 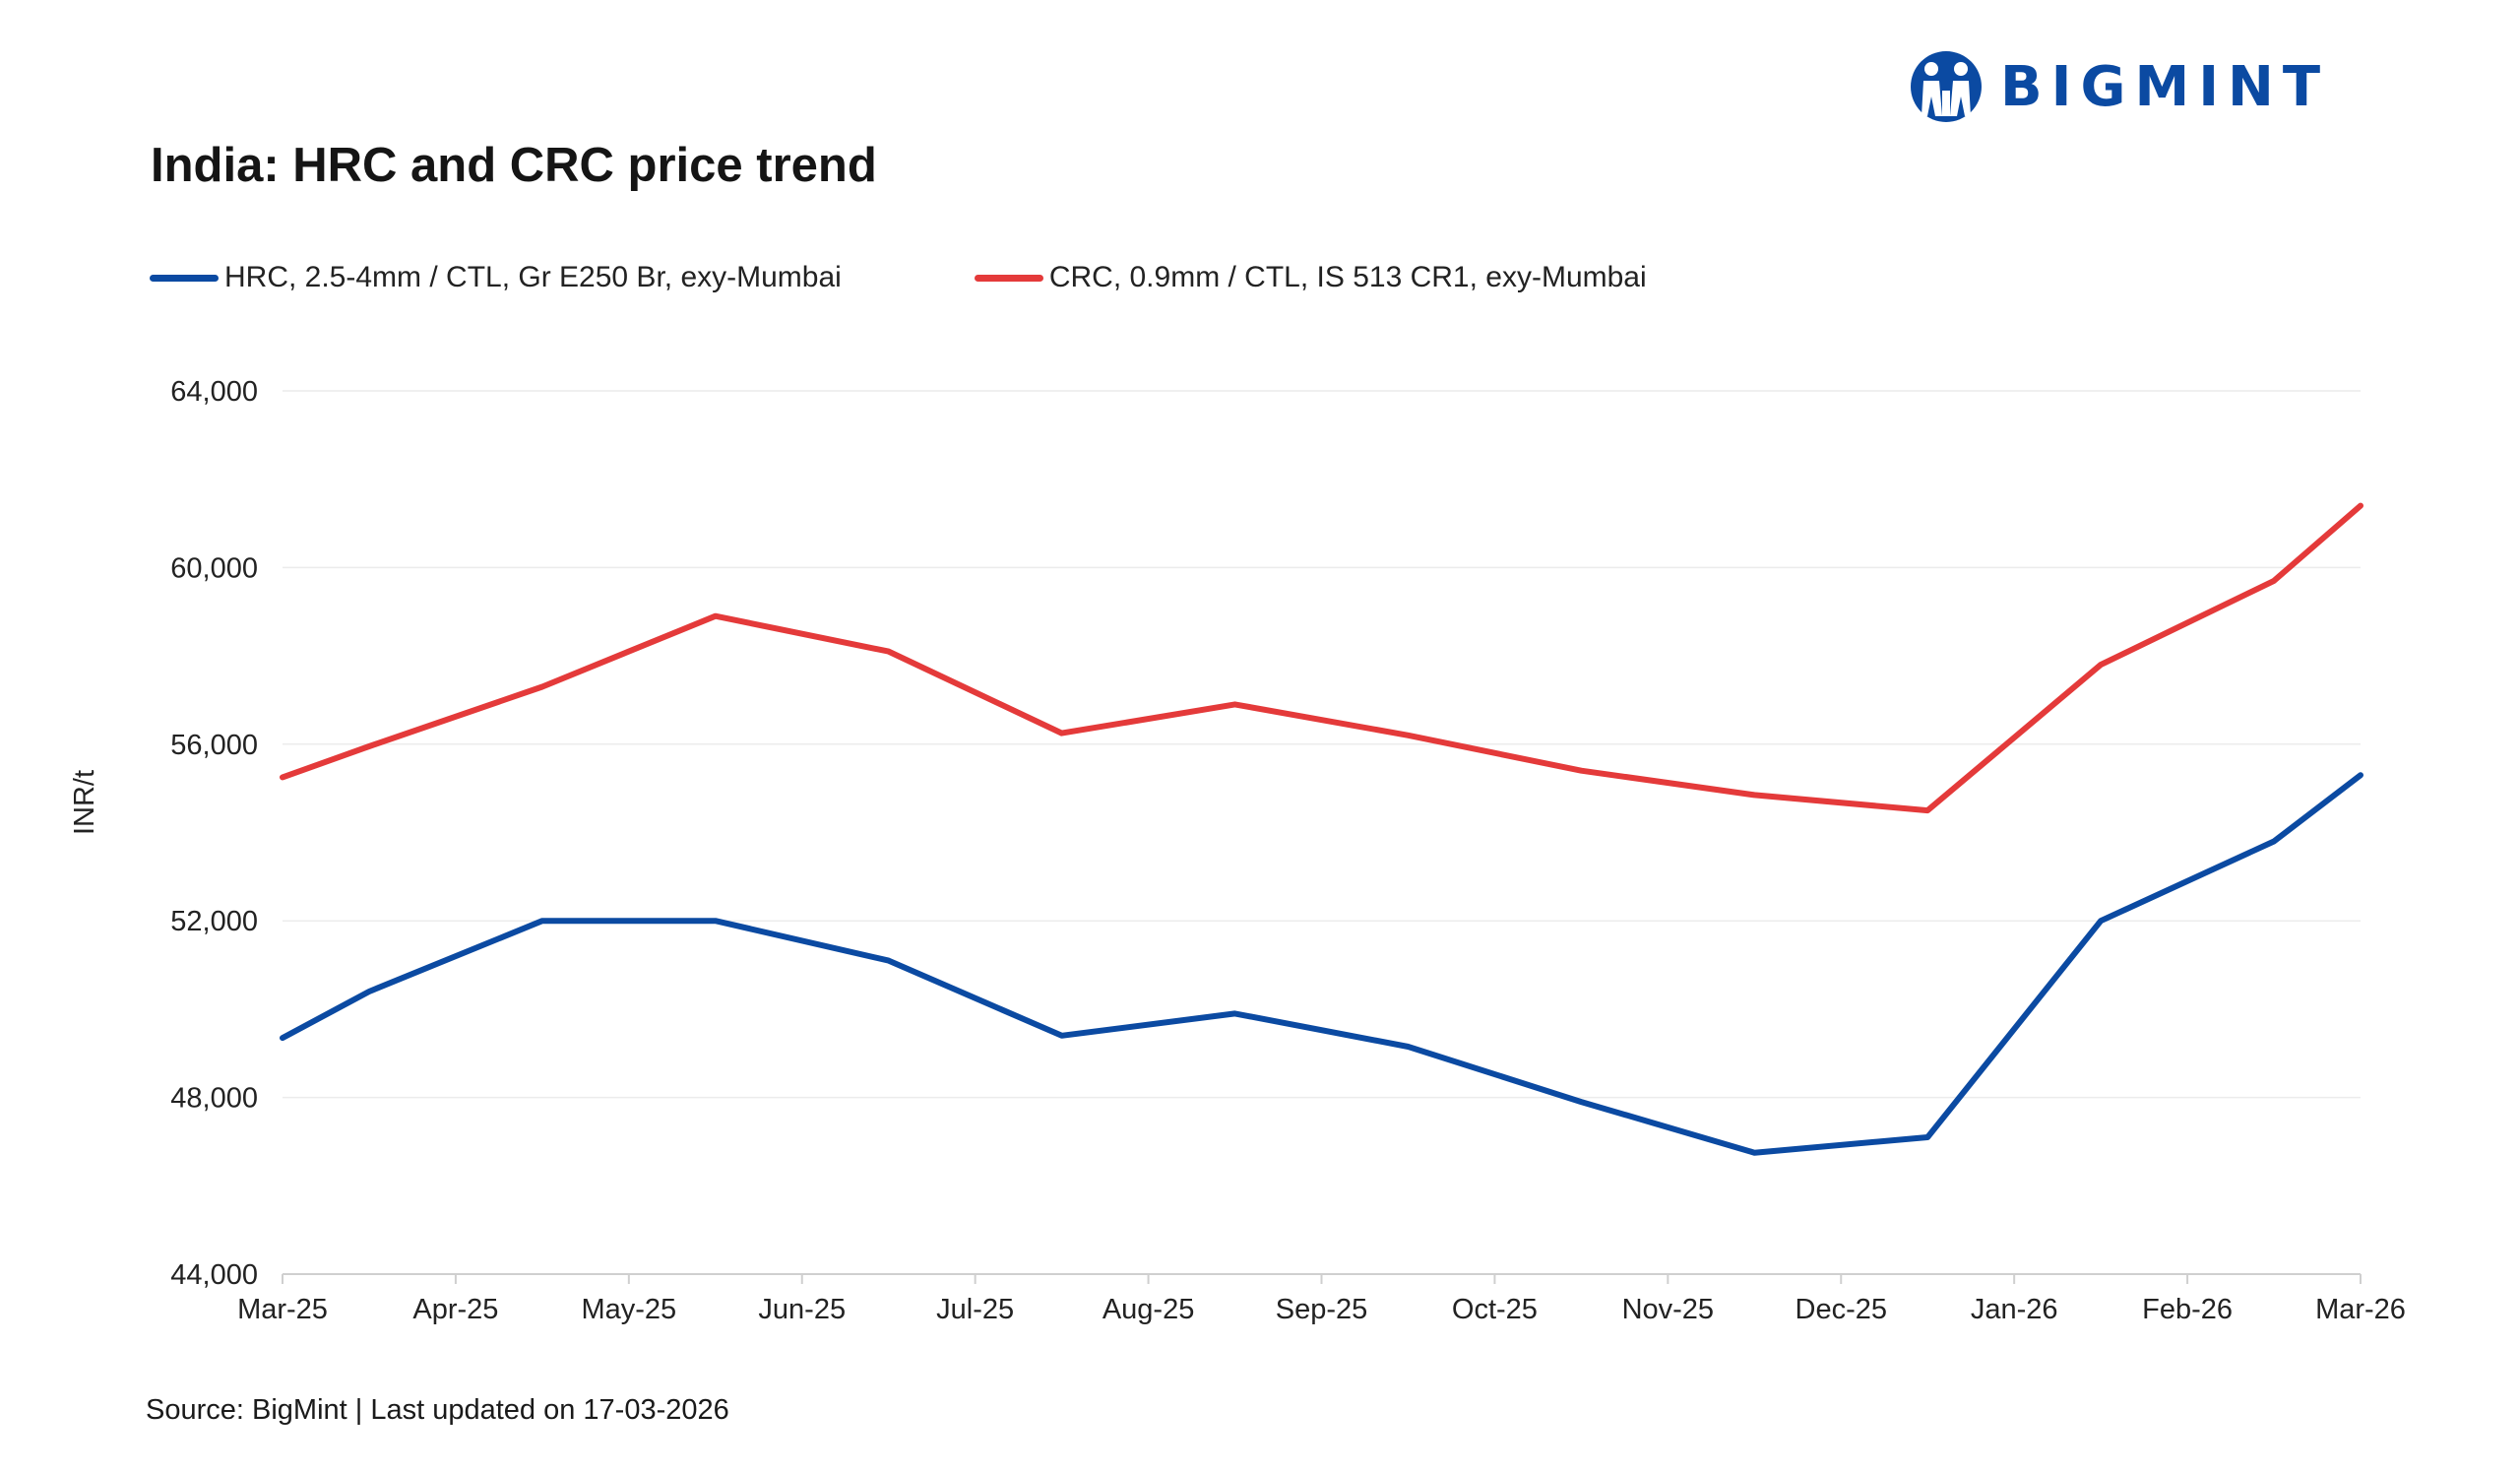 I want to click on legend-item-crc: CRC, 0.9mm / CTL, IS 513 CR1, exy-Mumbai, so click(x=1310, y=278).